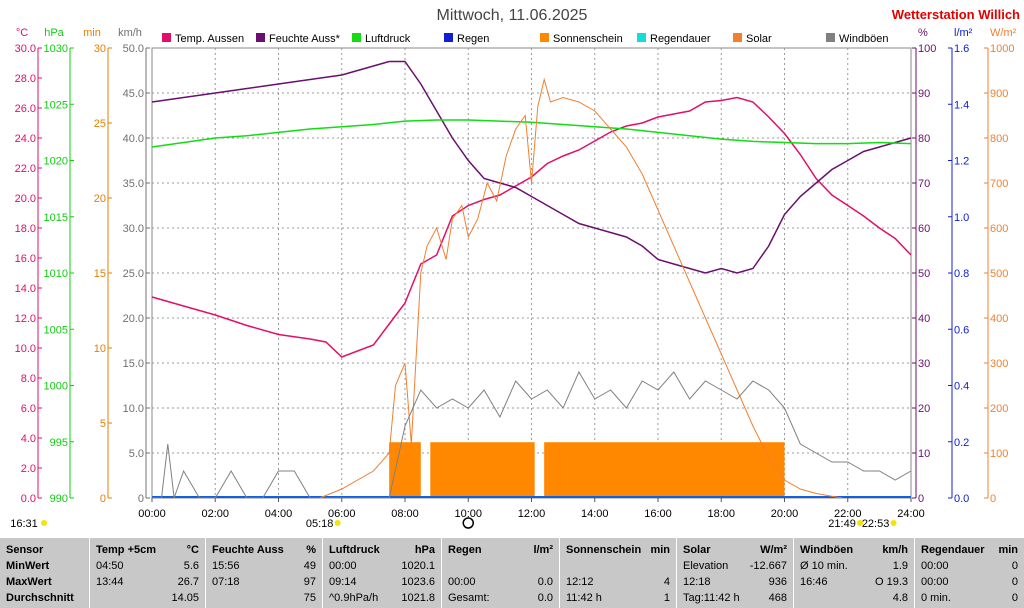 The width and height of the screenshot is (1024, 608). What do you see at coordinates (468, 514) in the screenshot?
I see `x-axis-tick-label: 10:00` at bounding box center [468, 514].